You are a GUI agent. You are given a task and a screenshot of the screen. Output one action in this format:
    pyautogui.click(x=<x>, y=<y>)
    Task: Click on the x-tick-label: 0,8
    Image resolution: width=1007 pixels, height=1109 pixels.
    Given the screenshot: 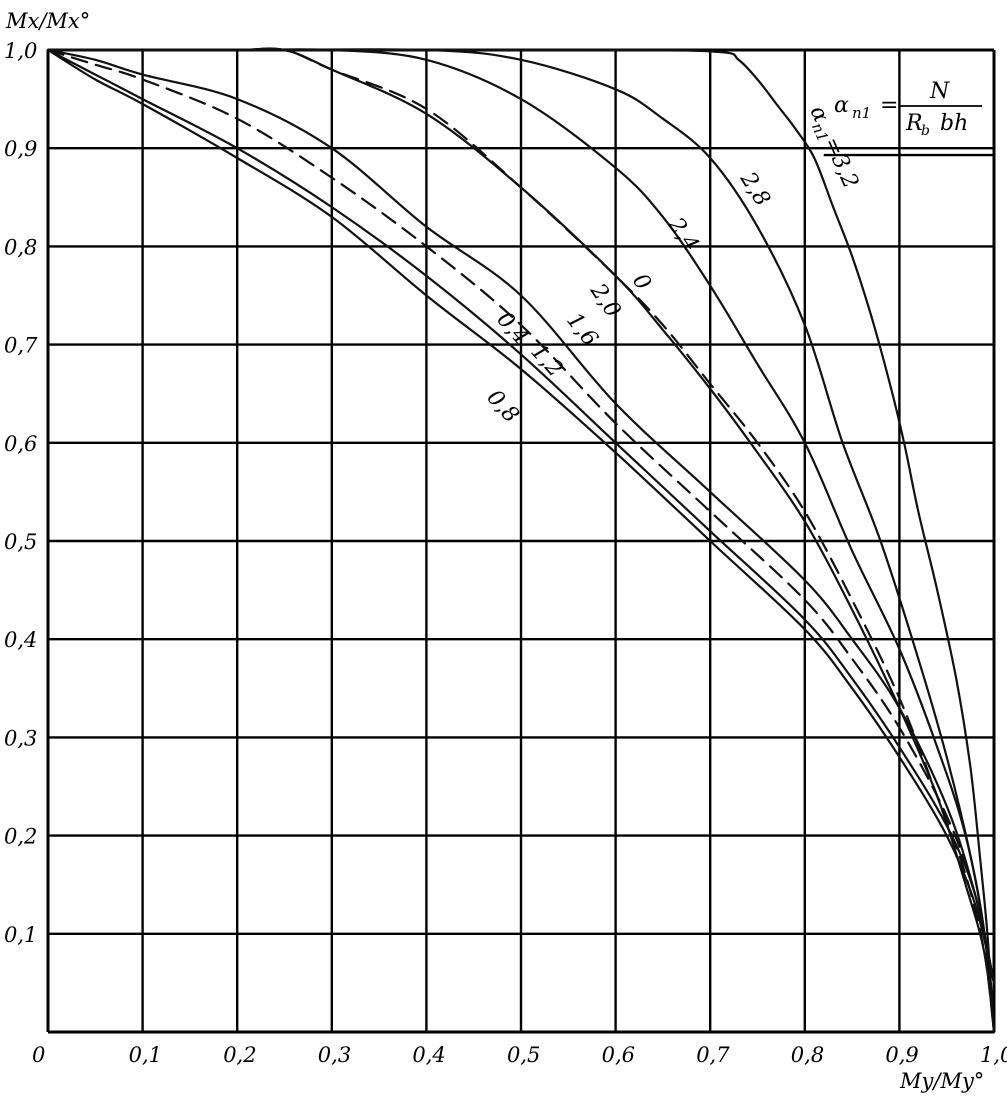 What is the action you would take?
    pyautogui.click(x=807, y=1055)
    